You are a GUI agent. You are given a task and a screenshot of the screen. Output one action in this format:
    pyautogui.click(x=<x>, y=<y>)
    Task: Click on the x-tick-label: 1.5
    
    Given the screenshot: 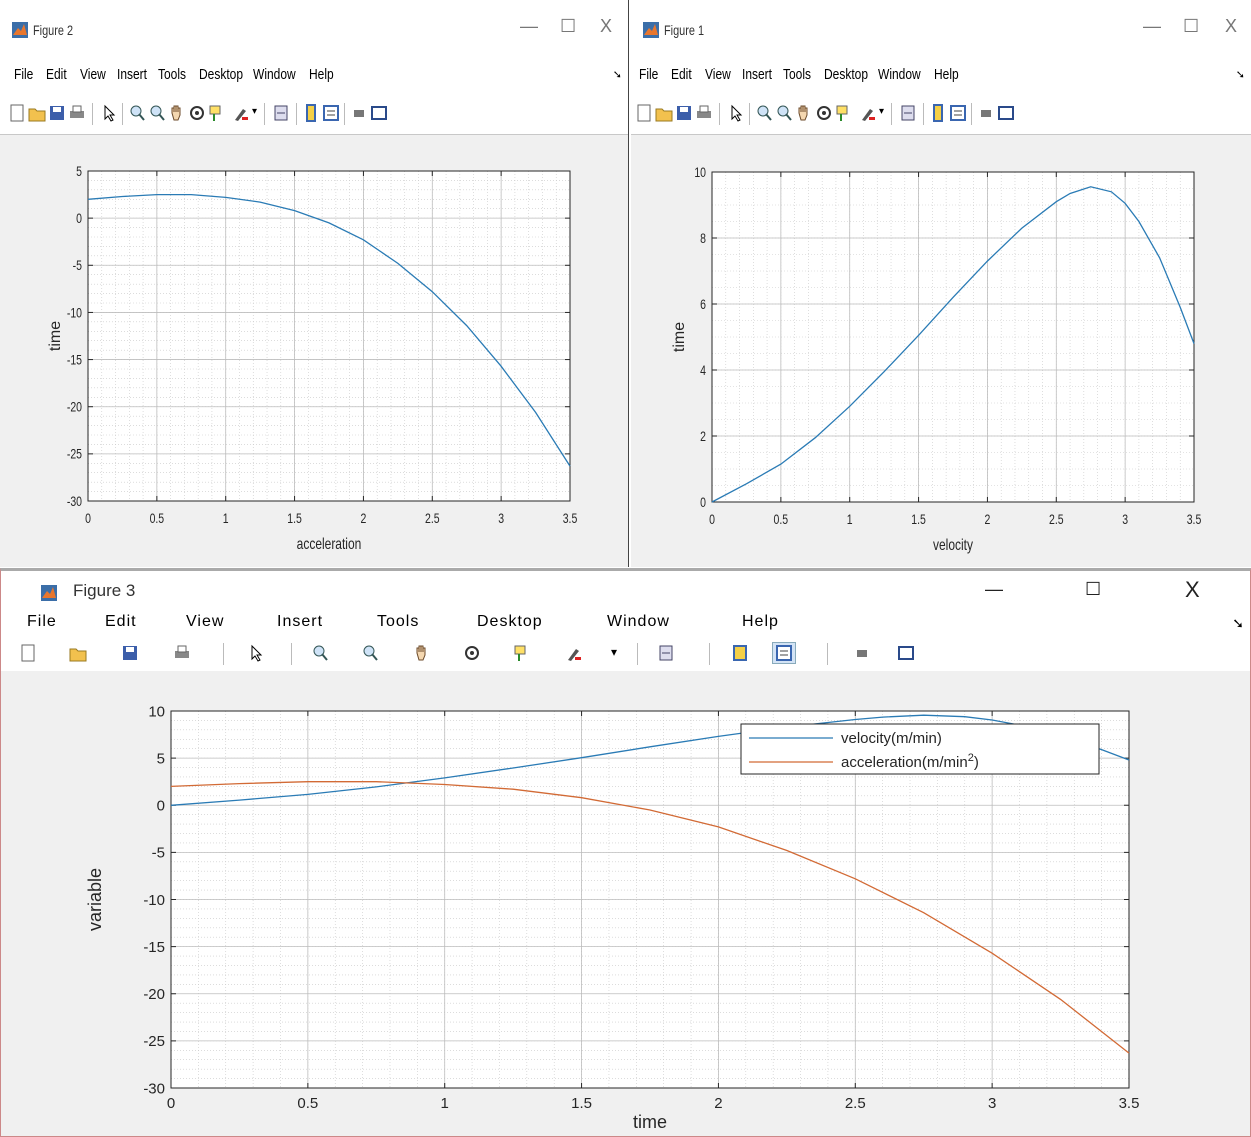 What is the action you would take?
    pyautogui.click(x=294, y=519)
    